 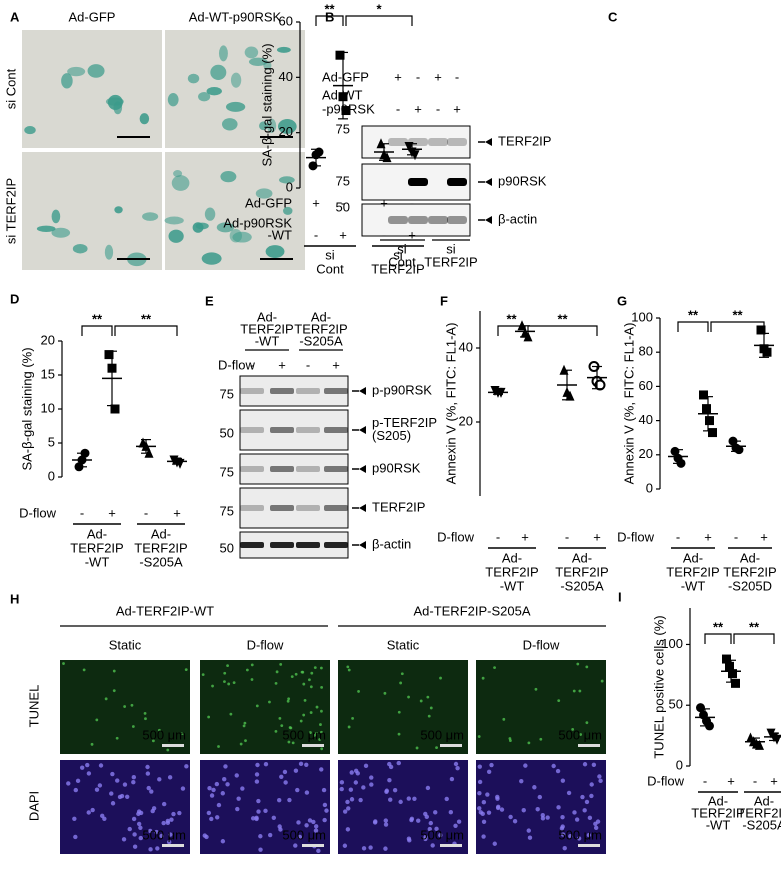 What do you see at coordinates (227, 547) in the screenshot?
I see `mw-marker: 50` at bounding box center [227, 547].